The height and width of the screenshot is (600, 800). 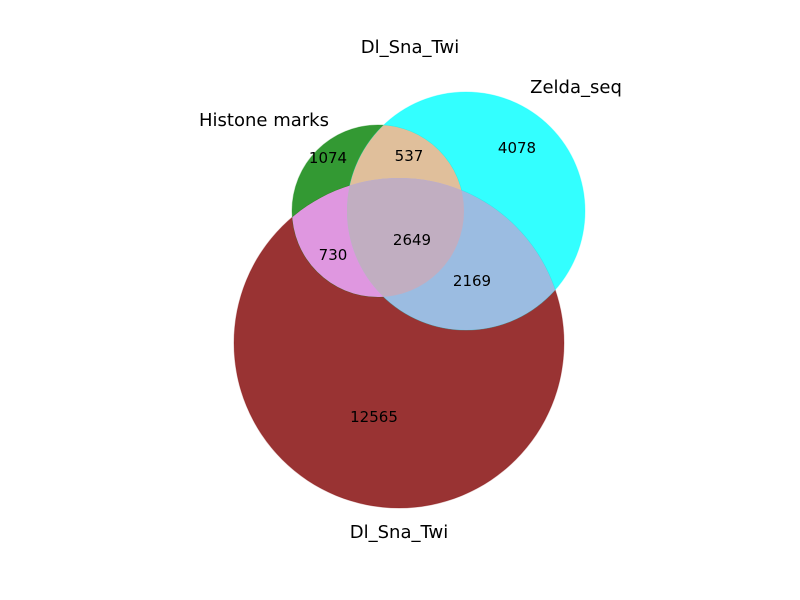 I want to click on region-count-zelda-only: 4078, so click(x=517, y=148).